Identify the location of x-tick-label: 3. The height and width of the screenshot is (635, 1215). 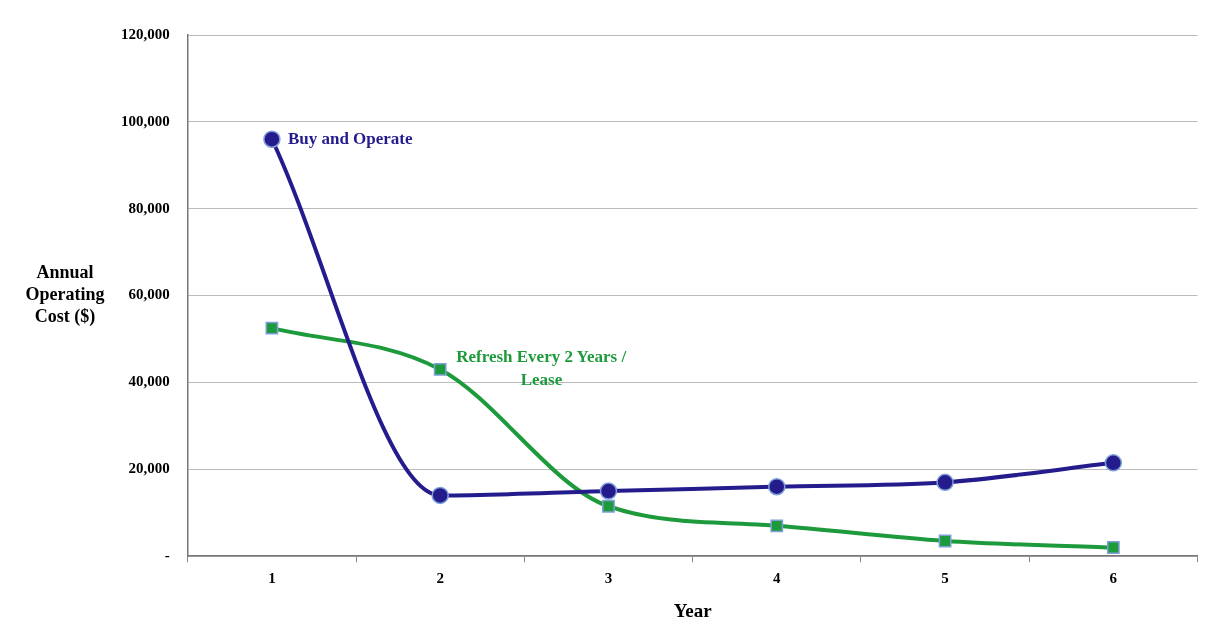
(608, 578).